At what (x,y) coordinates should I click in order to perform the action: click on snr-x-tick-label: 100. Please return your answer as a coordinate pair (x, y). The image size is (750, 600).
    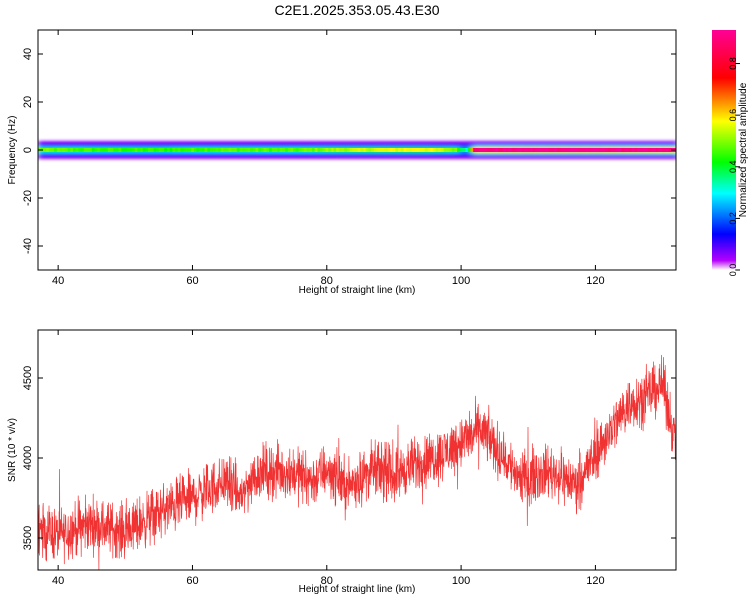
    Looking at the image, I should click on (461, 581).